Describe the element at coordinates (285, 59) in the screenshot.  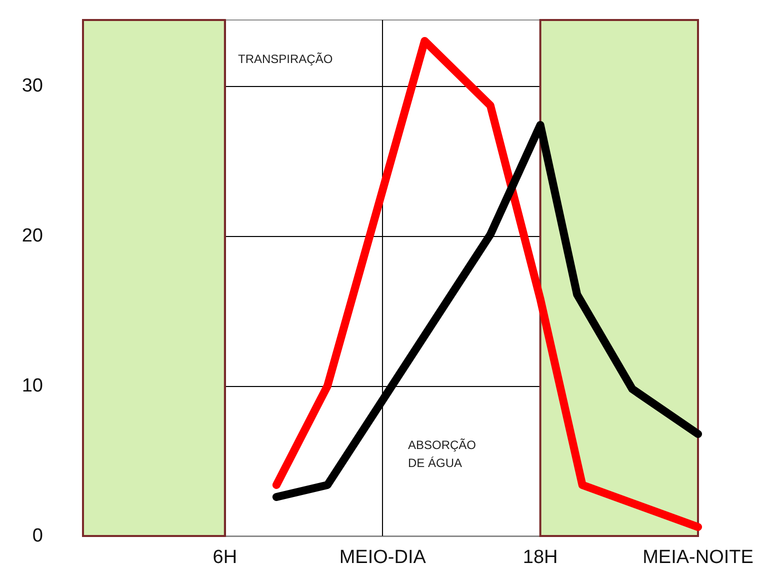
I see `annotation: TRANSPIRAÇÃO` at that location.